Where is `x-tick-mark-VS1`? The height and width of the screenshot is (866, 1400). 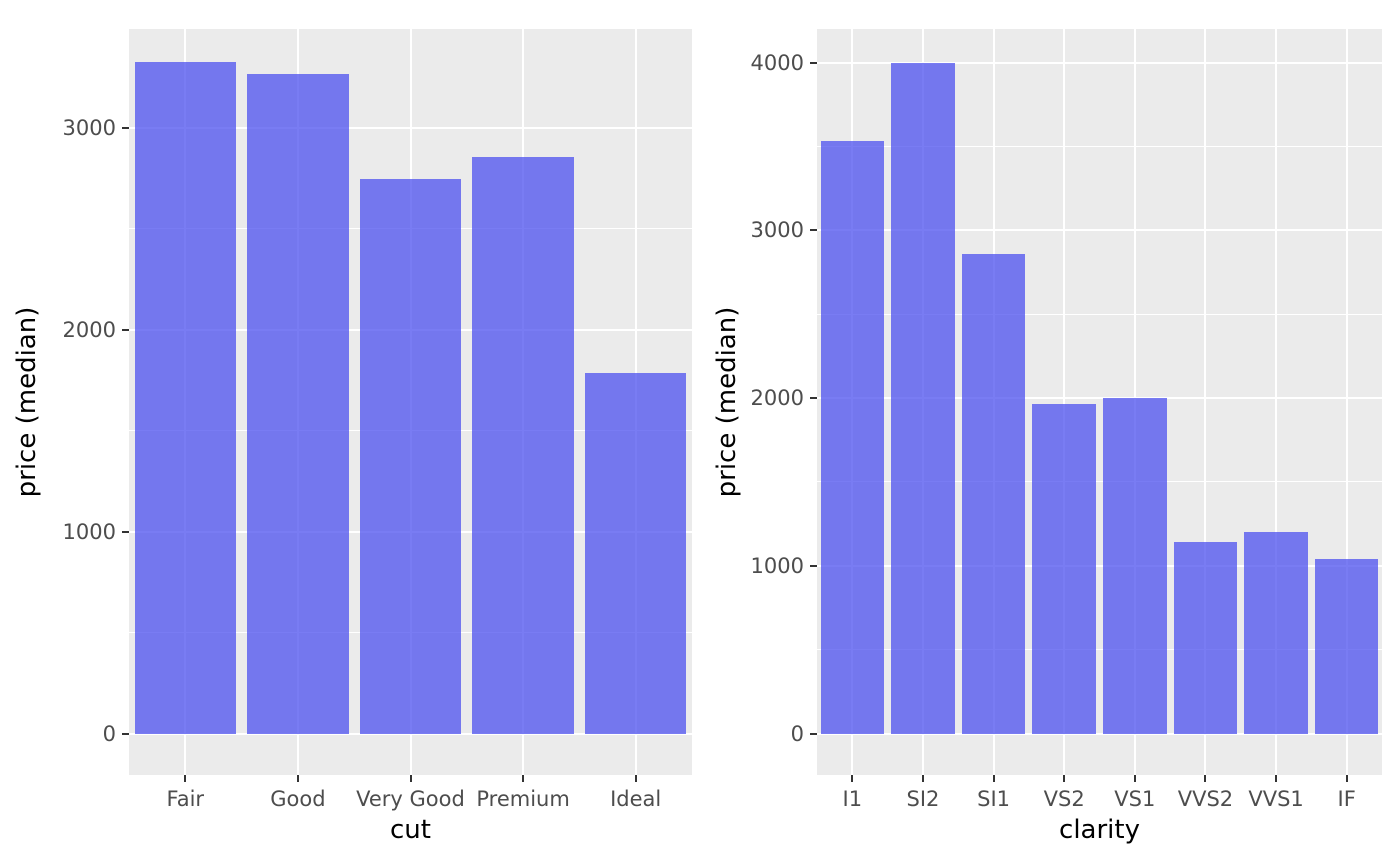
x-tick-mark-VS1 is located at coordinates (1134, 778).